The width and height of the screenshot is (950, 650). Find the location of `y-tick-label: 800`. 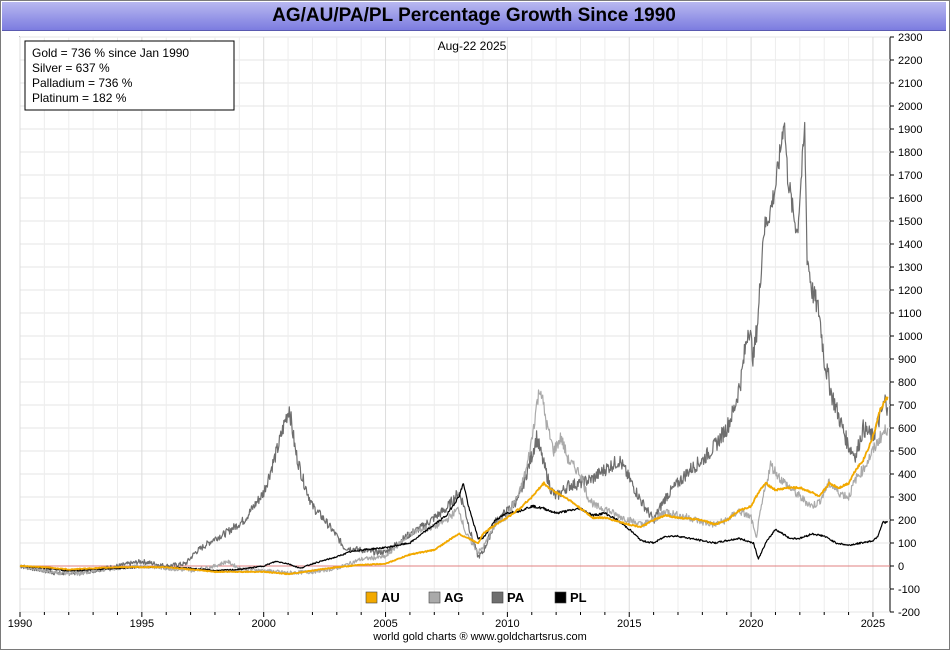

y-tick-label: 800 is located at coordinates (907, 383).